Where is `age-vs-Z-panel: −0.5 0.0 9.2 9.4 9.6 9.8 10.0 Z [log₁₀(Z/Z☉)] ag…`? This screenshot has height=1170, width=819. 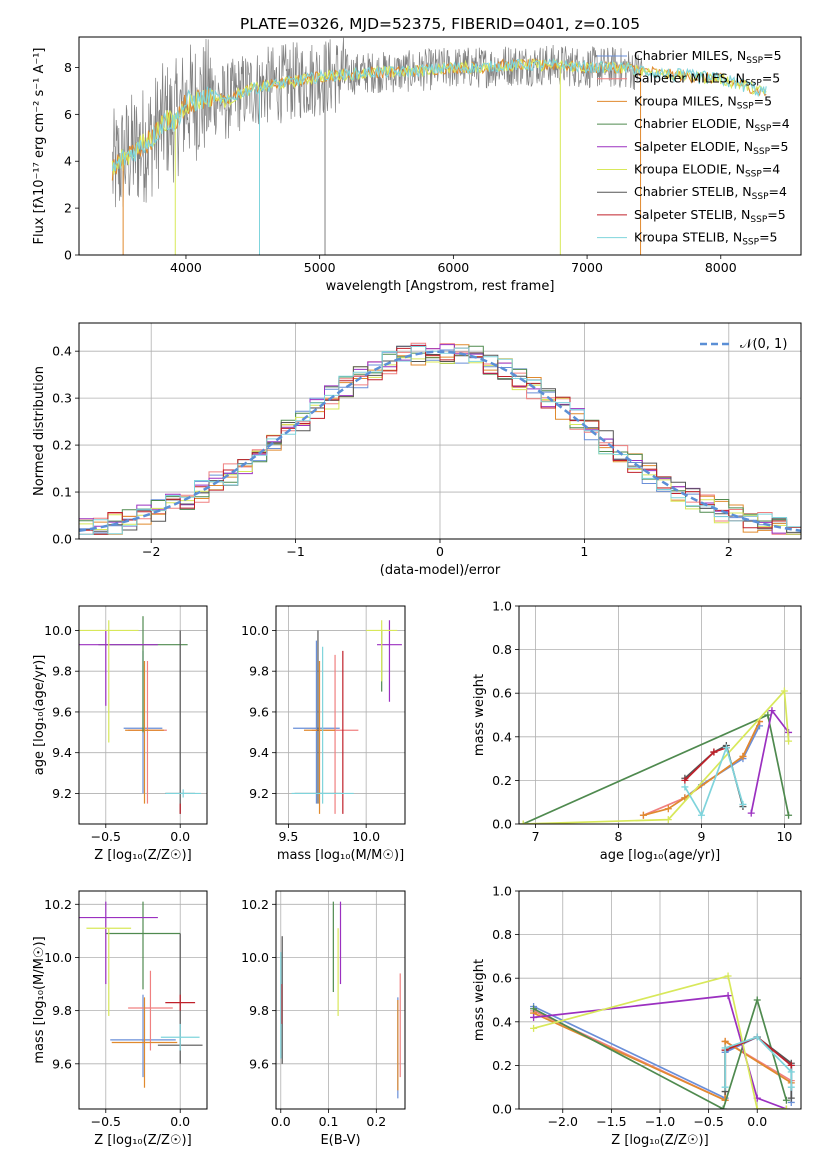
age-vs-Z-panel: −0.5 0.0 9.2 9.4 9.6 9.8 10.0 Z [log₁₀(Z/Z☉)] ag… is located at coordinates (120, 734).